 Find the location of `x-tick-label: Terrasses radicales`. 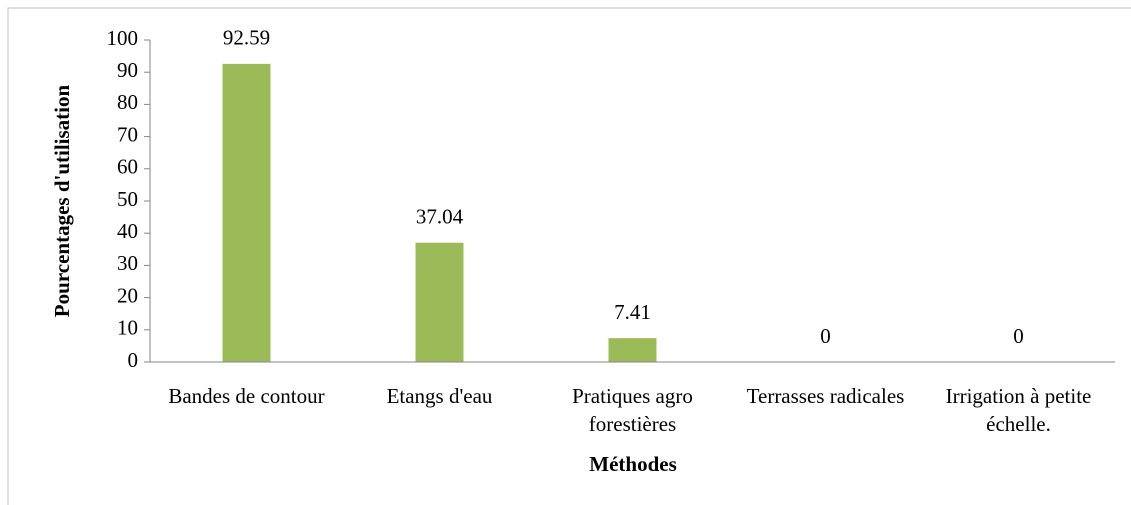

x-tick-label: Terrasses radicales is located at coordinates (825, 396).